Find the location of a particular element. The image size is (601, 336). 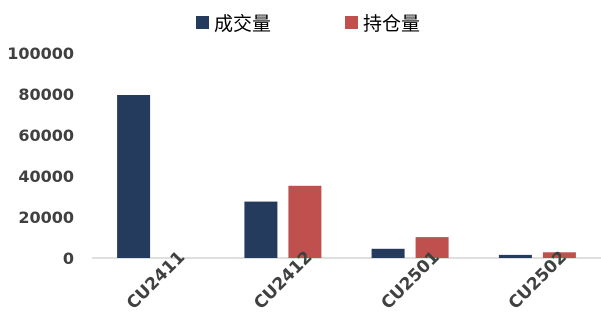

y-tick-label: 40000 is located at coordinates (46, 176).